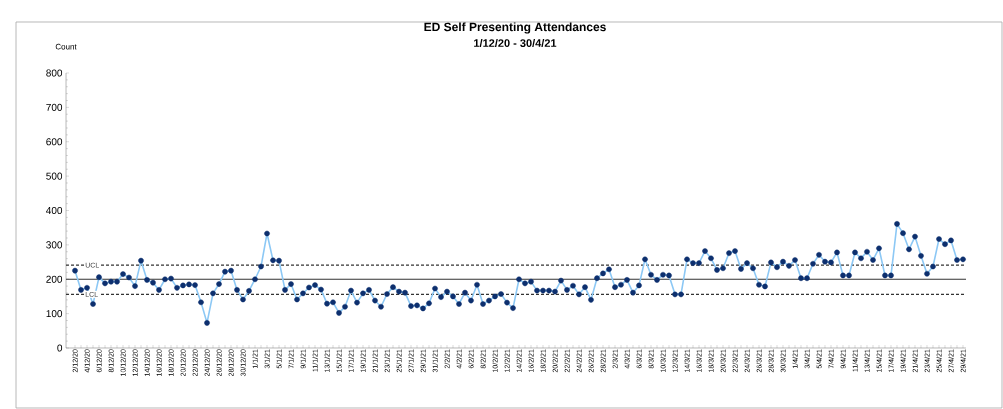 The width and height of the screenshot is (1003, 409). What do you see at coordinates (515, 43) in the screenshot?
I see `chart-subtitle: 1/12/20 - 30/4/21` at bounding box center [515, 43].